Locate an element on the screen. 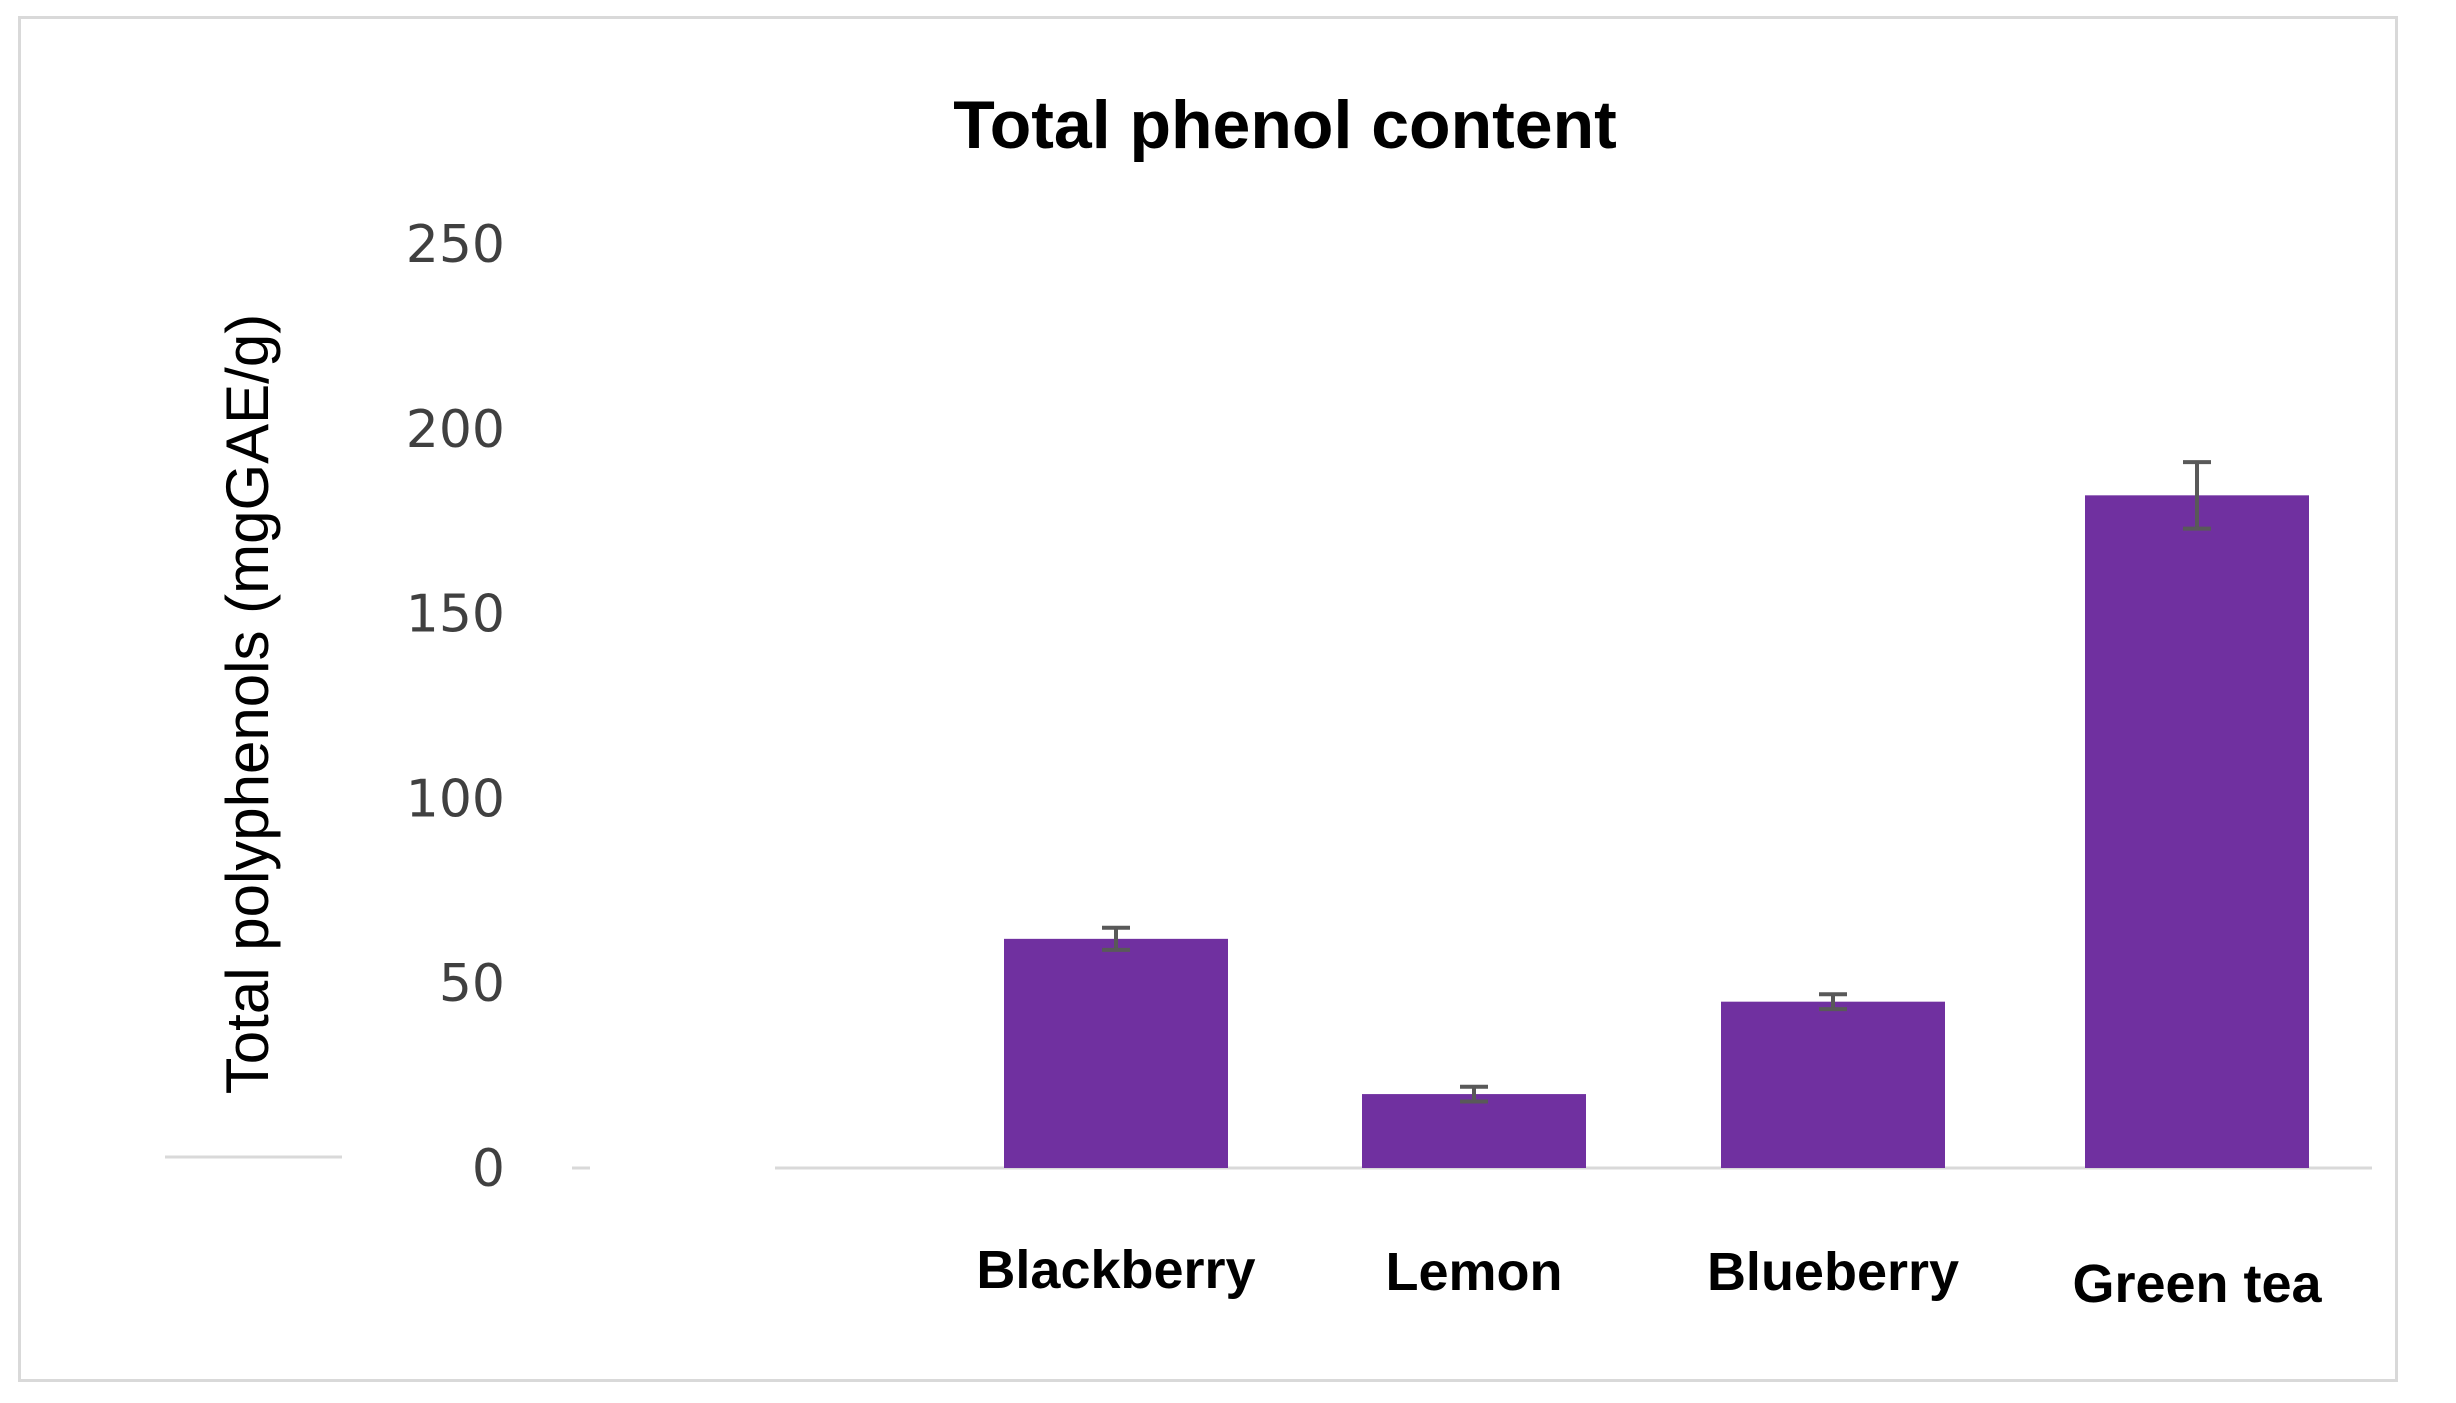 The width and height of the screenshot is (2456, 1403). y-tick-label: 150 is located at coordinates (455, 615).